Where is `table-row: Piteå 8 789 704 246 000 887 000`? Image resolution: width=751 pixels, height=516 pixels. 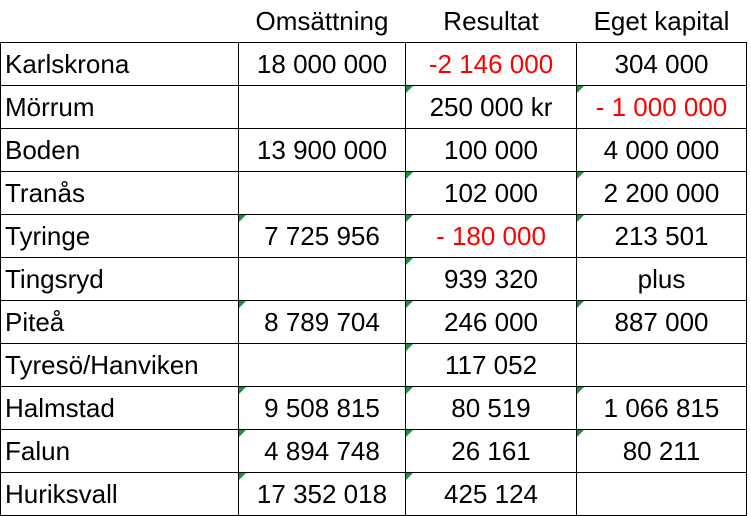 table-row: Piteå 8 789 704 246 000 887 000 is located at coordinates (373, 322).